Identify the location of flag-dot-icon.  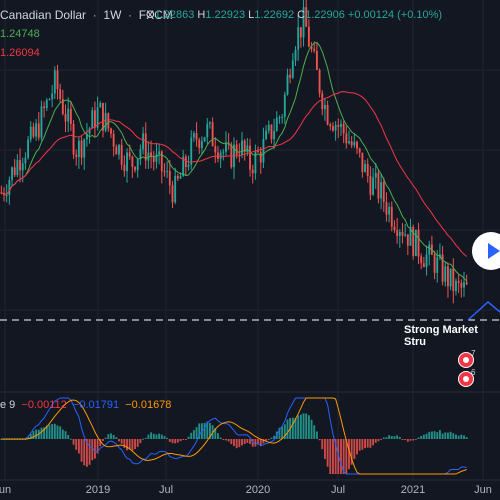
(466, 379).